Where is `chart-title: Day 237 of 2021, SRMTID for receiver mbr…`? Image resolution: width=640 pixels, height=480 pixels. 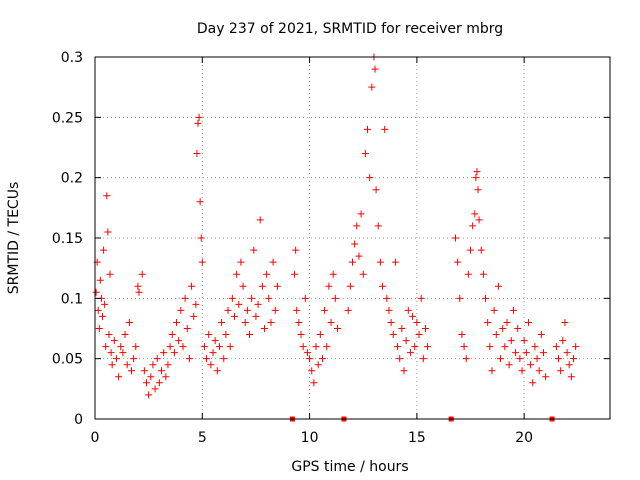
chart-title: Day 237 of 2021, SRMTID for receiver mbr… is located at coordinates (350, 29).